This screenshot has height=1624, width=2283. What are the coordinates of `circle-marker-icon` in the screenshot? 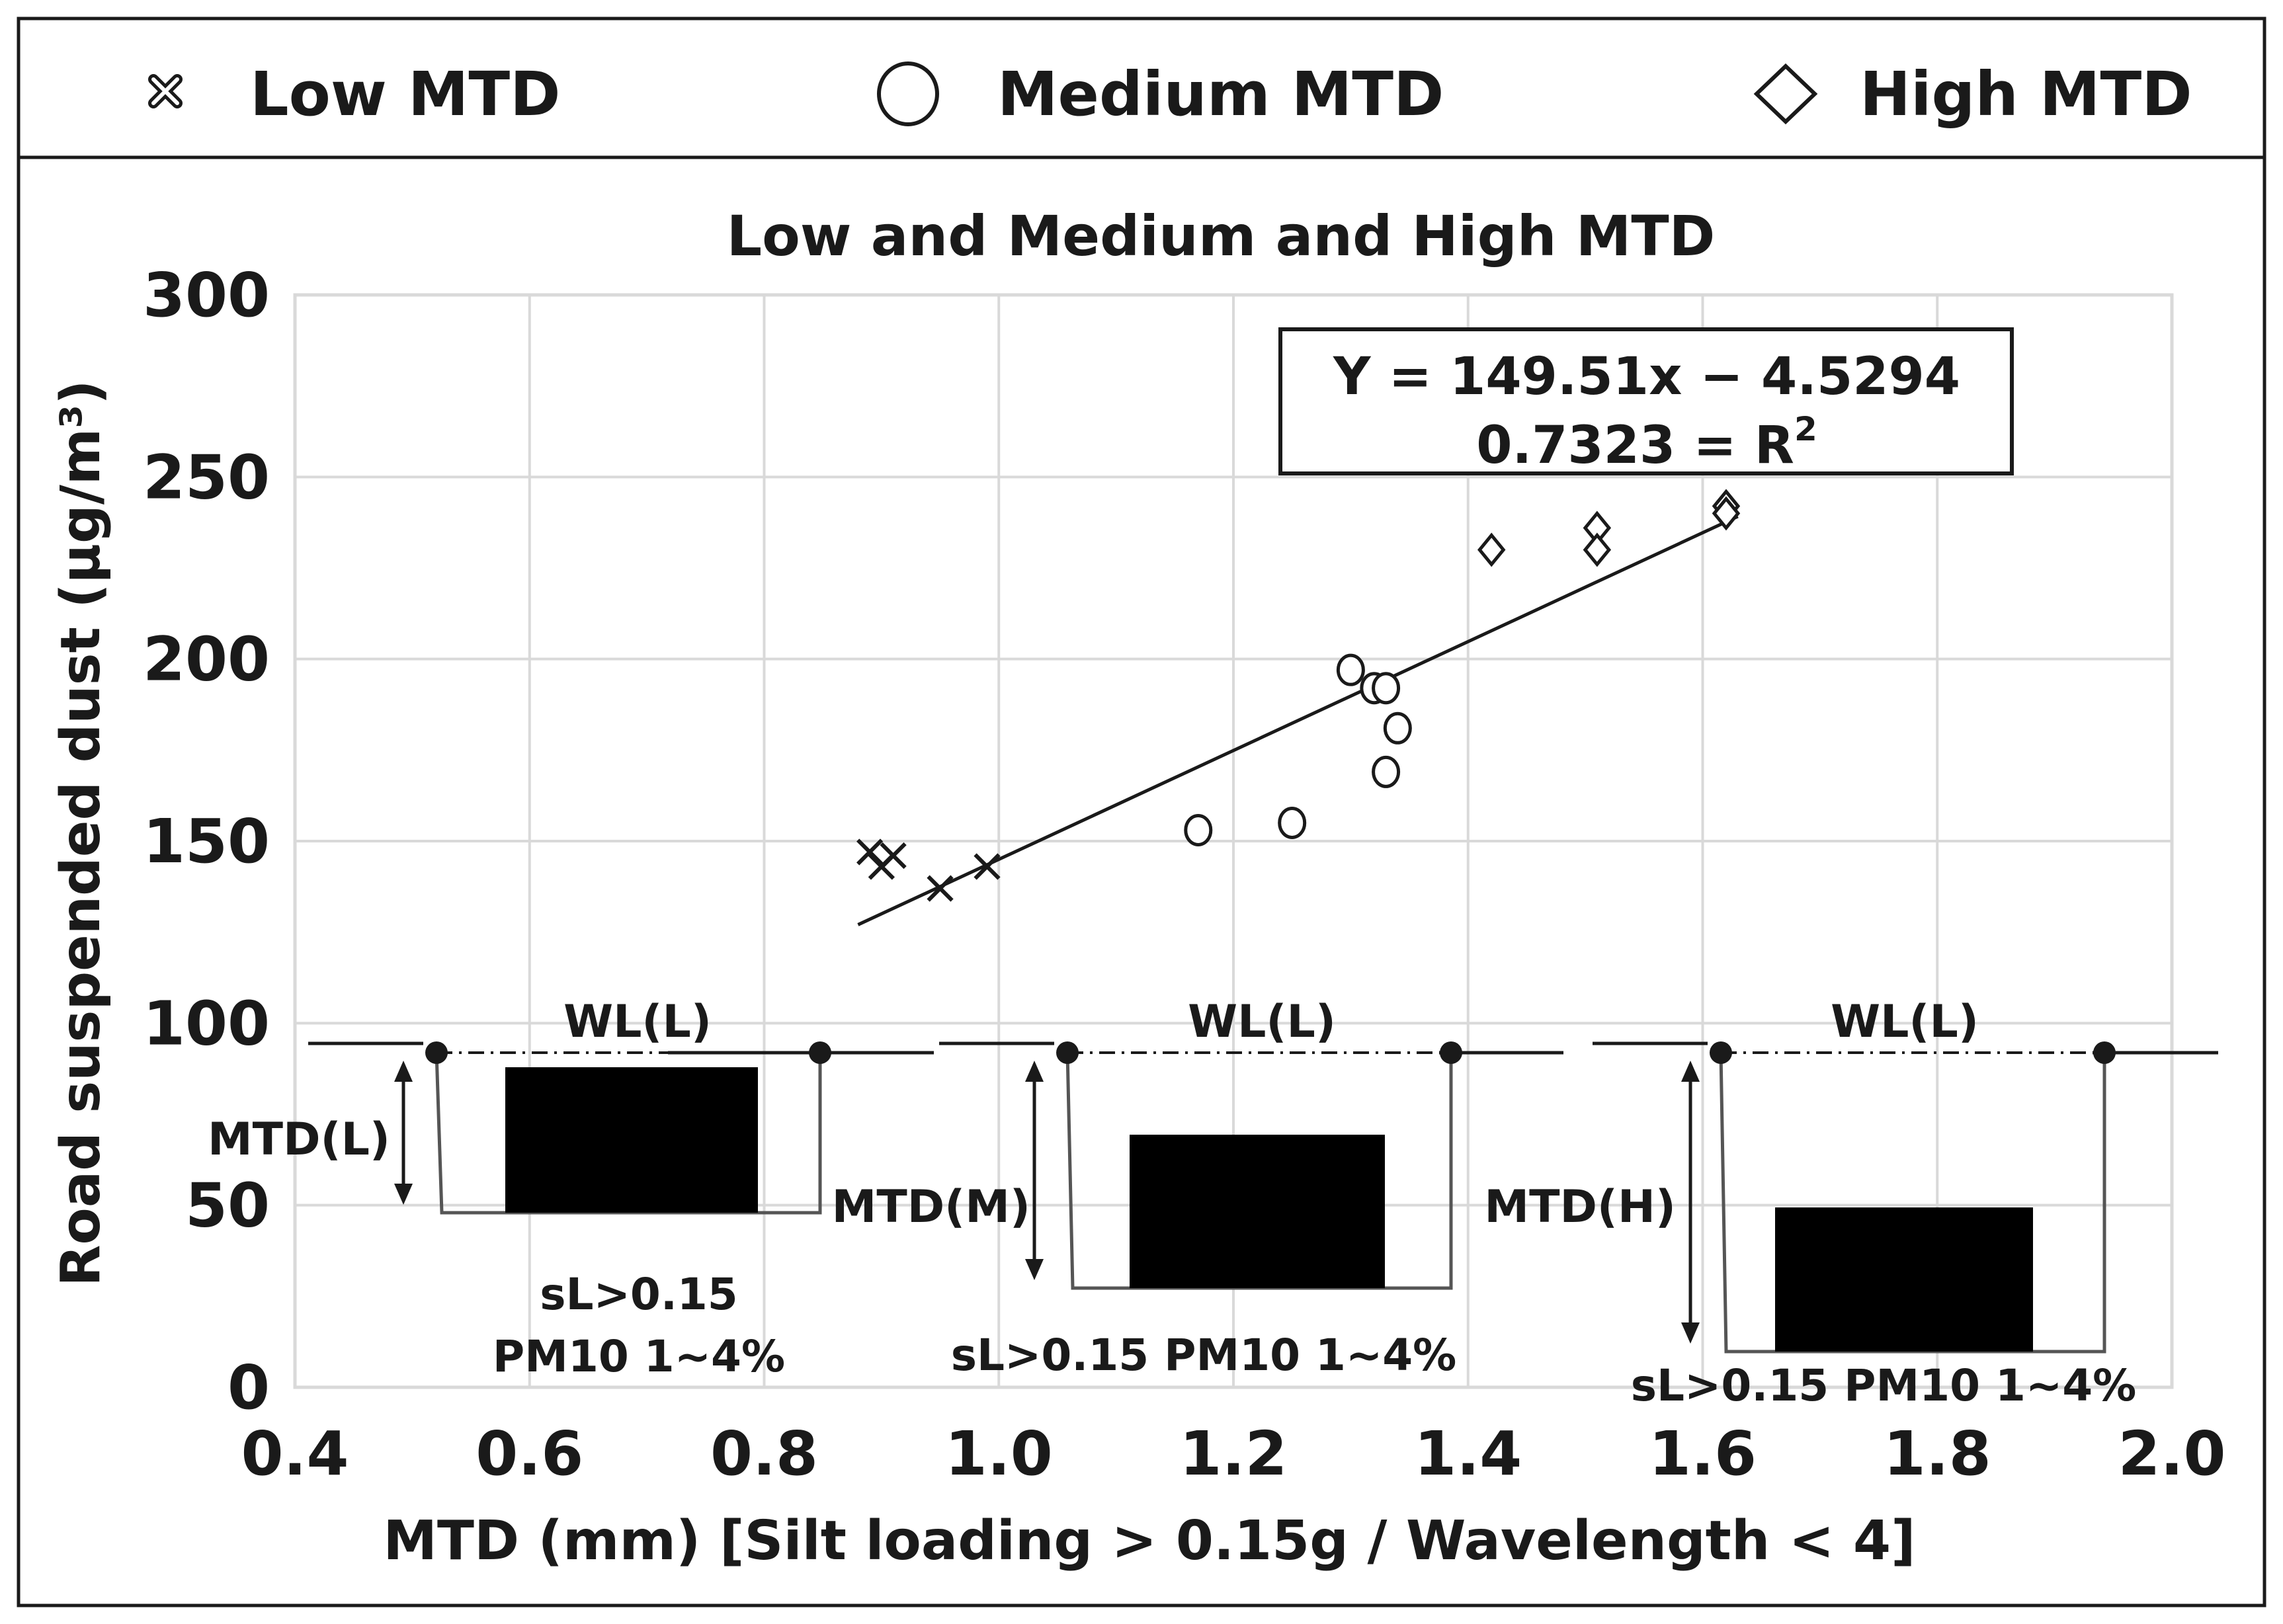 It's located at (908, 93).